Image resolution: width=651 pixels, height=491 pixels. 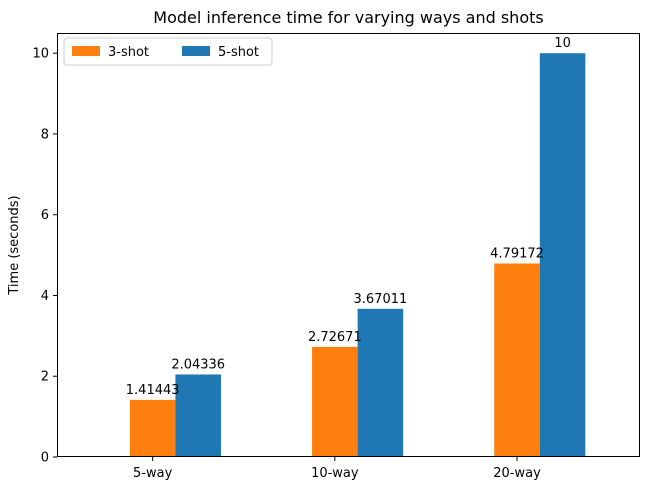 What do you see at coordinates (40, 54) in the screenshot?
I see `y-tick-label: 10` at bounding box center [40, 54].